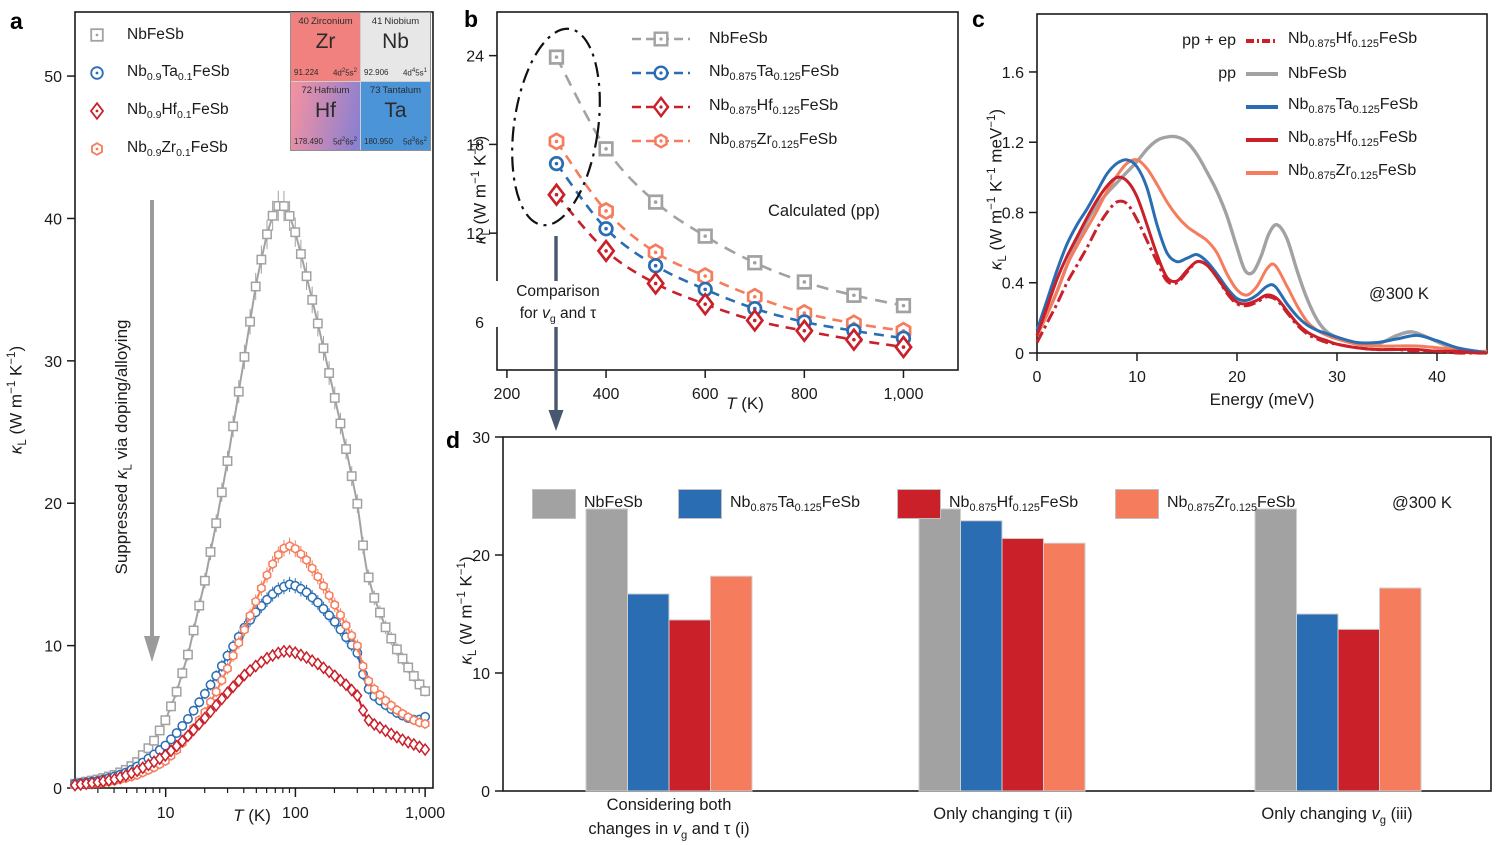 This screenshot has height=845, width=1498. Describe the element at coordinates (325, 41) in the screenshot. I see `element-symbol: Zr` at that location.